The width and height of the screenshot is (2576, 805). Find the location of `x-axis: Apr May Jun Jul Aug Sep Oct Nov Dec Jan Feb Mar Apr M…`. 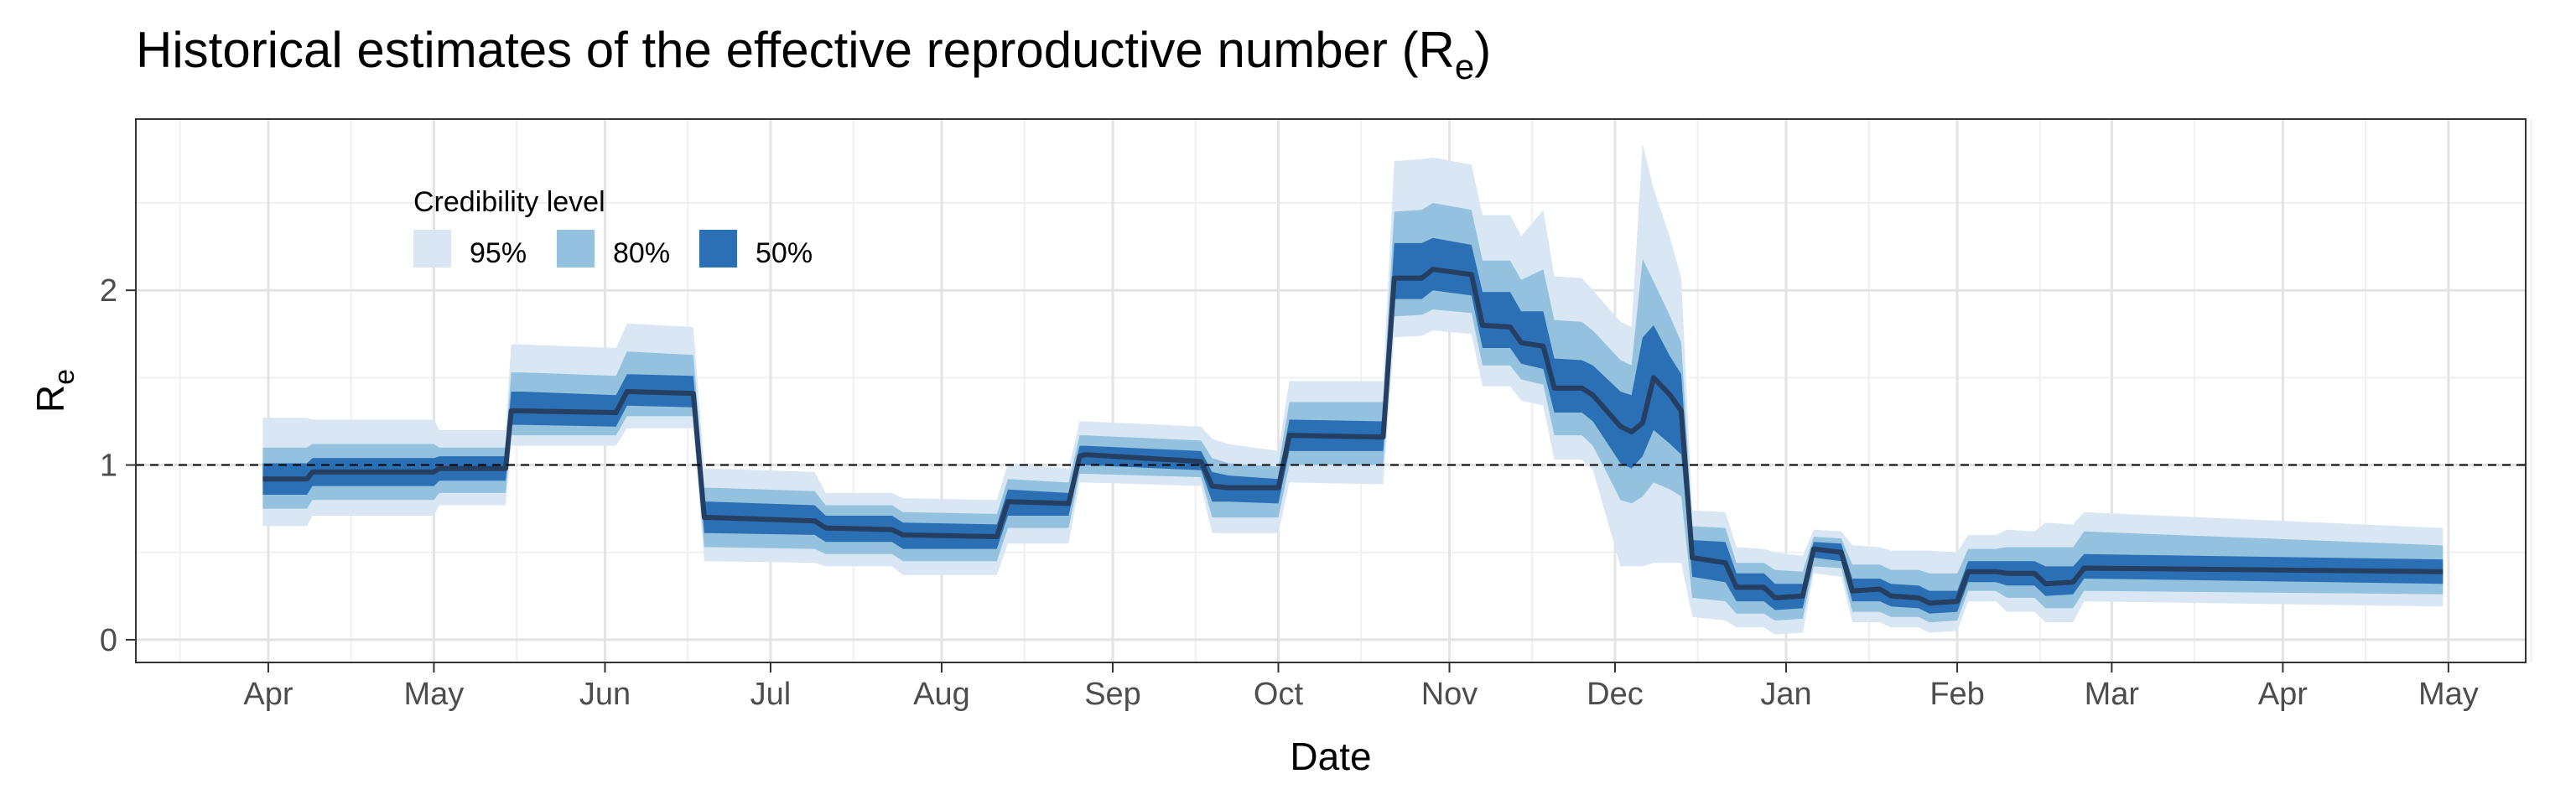

x-axis: Apr May Jun Jul Aug Sep Oct Nov Dec Jan Feb Mar Apr M… is located at coordinates (1361, 687).